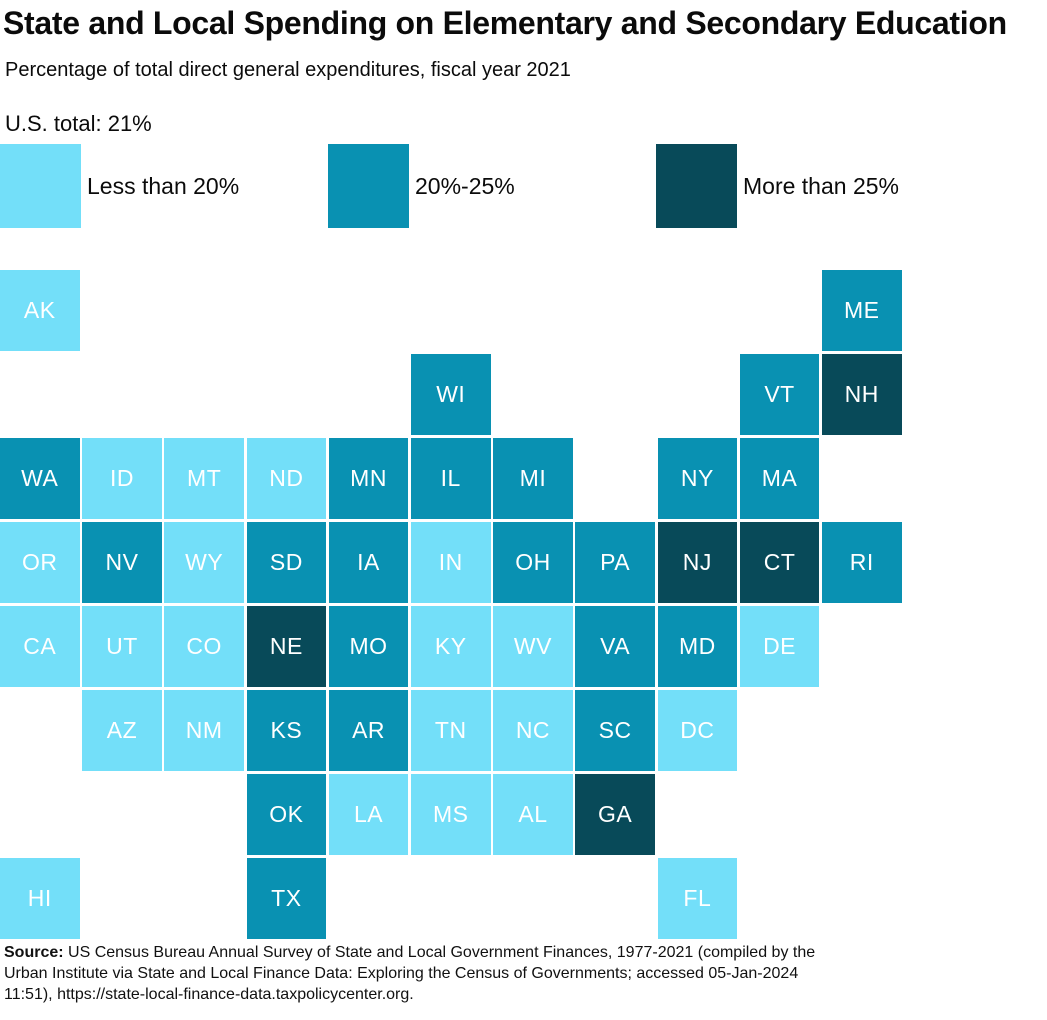 This screenshot has width=1047, height=1020. Describe the element at coordinates (533, 730) in the screenshot. I see `state-tile-NC: NC` at that location.